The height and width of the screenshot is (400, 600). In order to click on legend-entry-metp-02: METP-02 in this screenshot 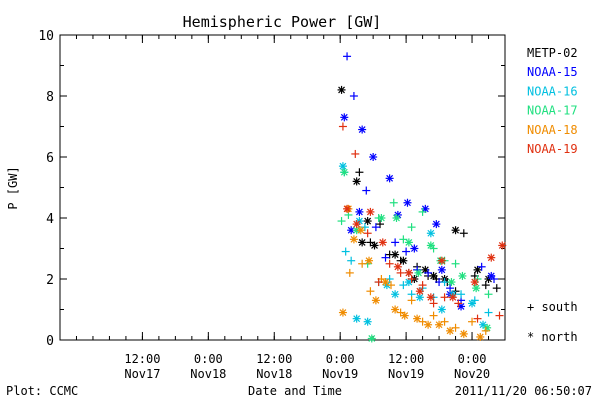, I will do `click(552, 53)`.